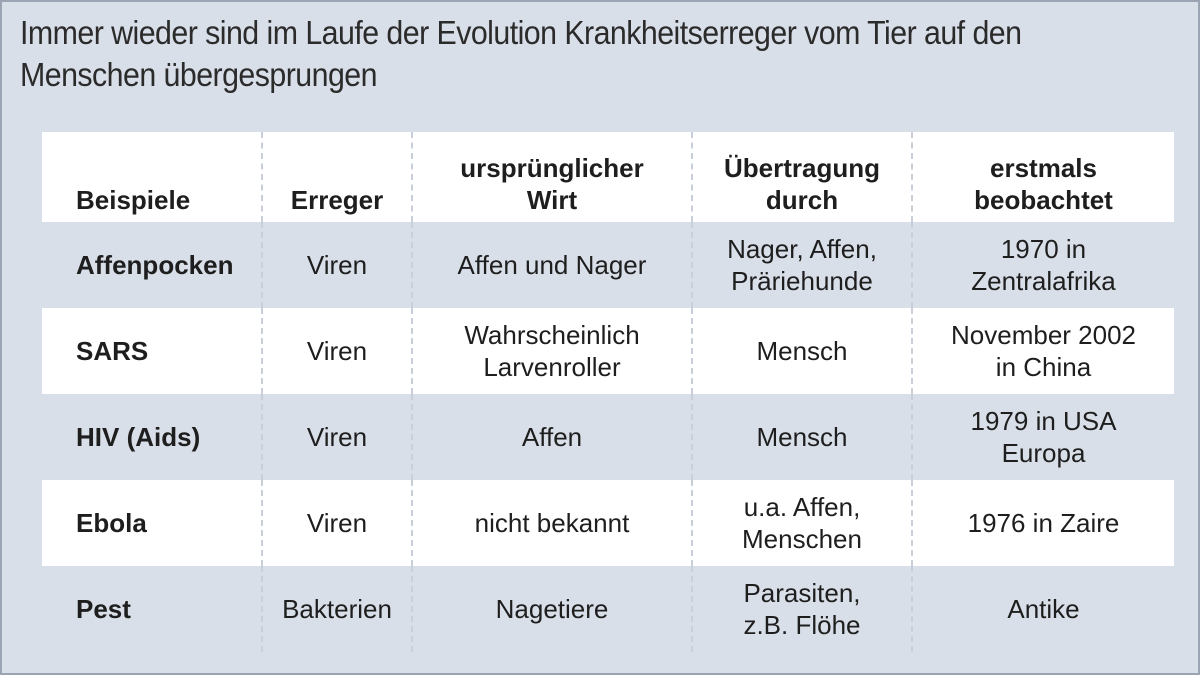 Image resolution: width=1200 pixels, height=675 pixels. Describe the element at coordinates (801, 265) in the screenshot. I see `cell-transmission: Nager, Affen, Präriehunde` at that location.